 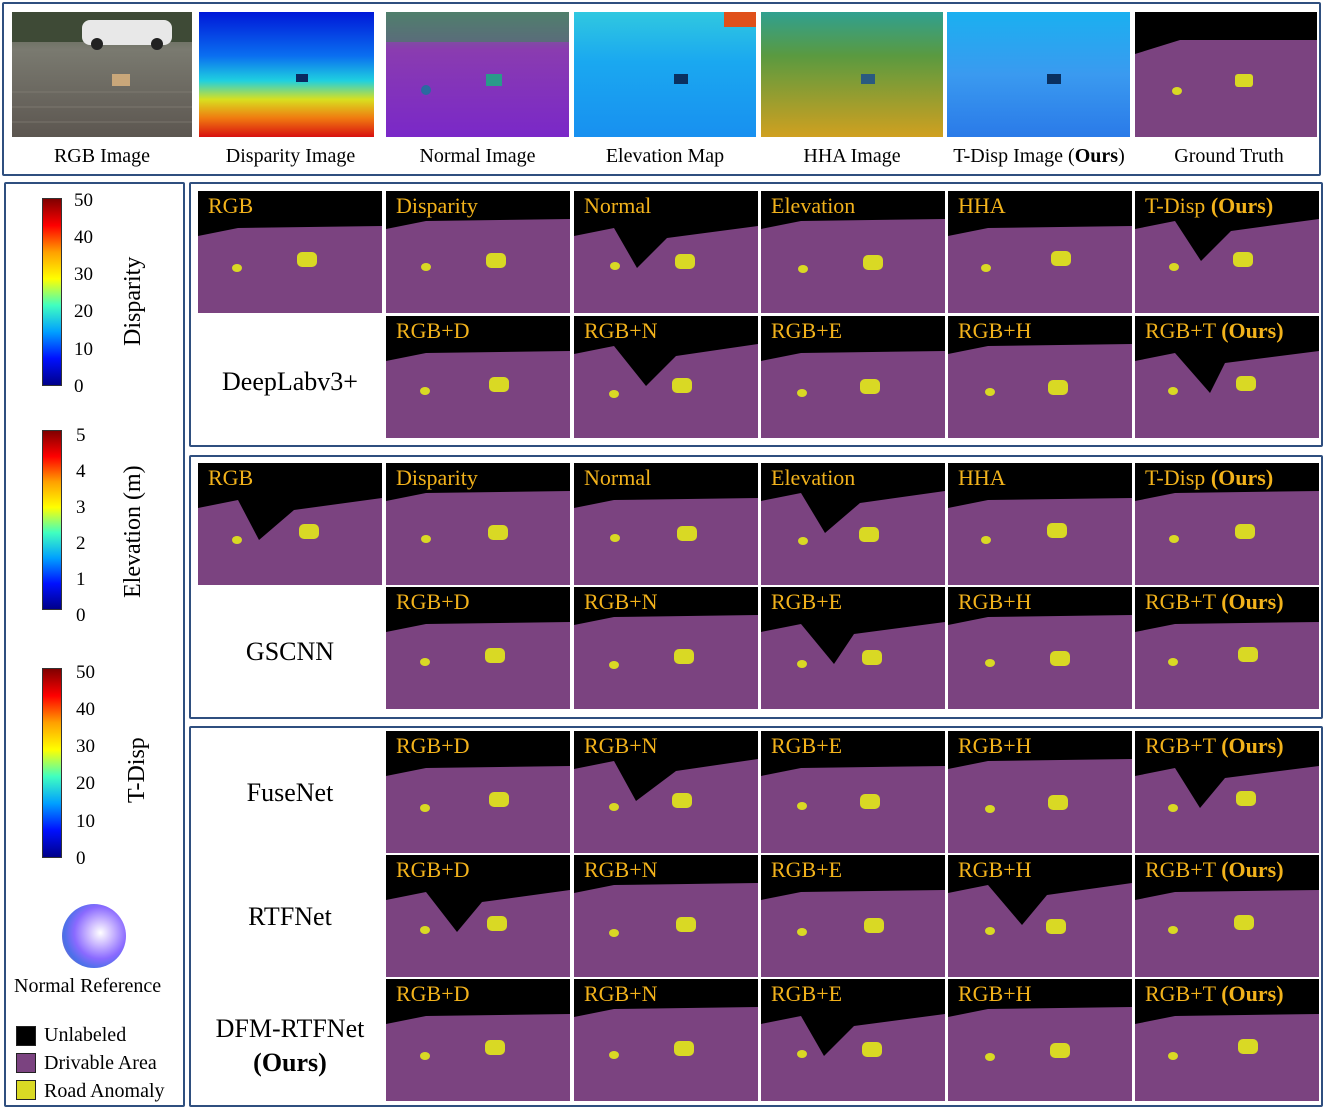 What do you see at coordinates (617, 478) in the screenshot?
I see `tile-label: Normal` at bounding box center [617, 478].